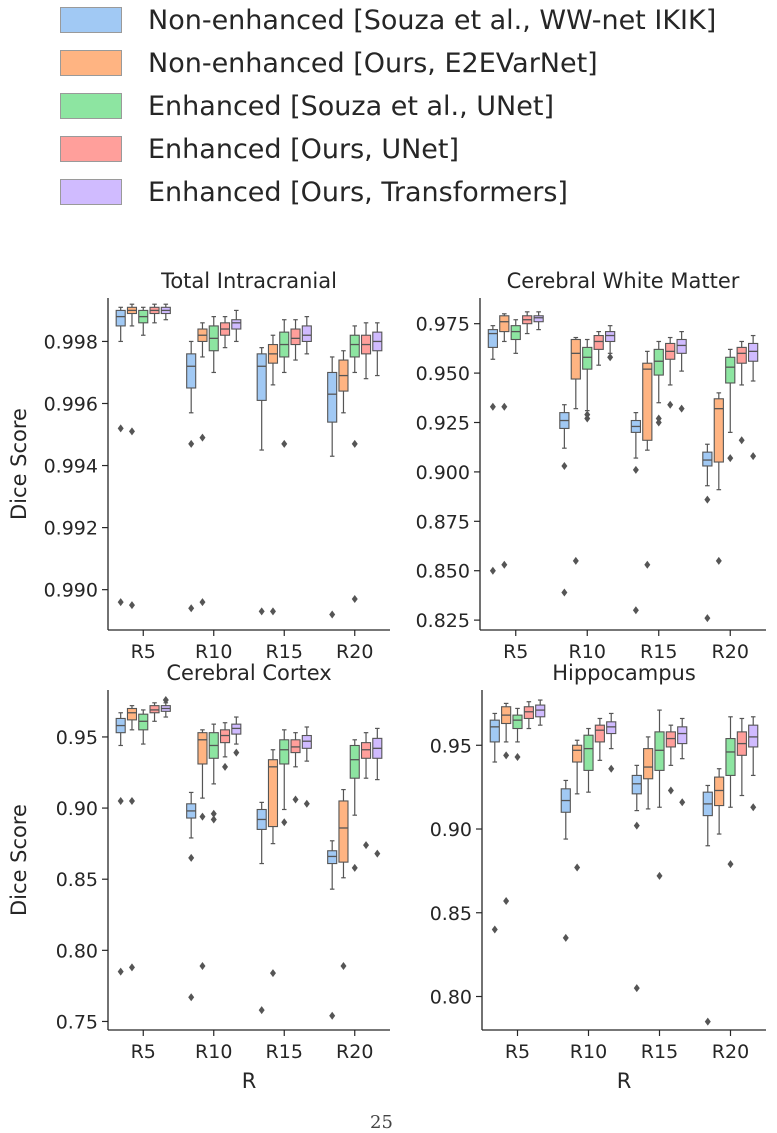  I want to click on box-series-5-R10, so click(236, 326).